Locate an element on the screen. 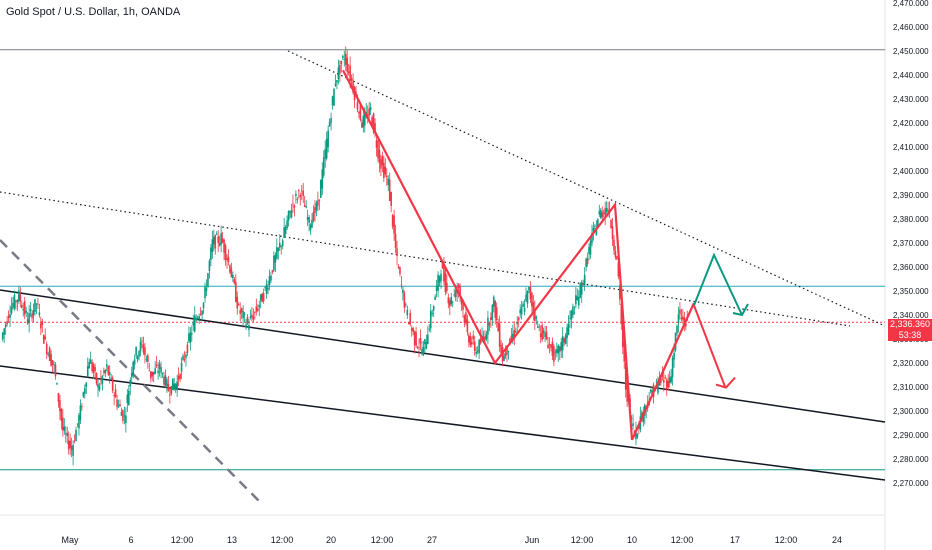  x-tick-label: 27 is located at coordinates (432, 540).